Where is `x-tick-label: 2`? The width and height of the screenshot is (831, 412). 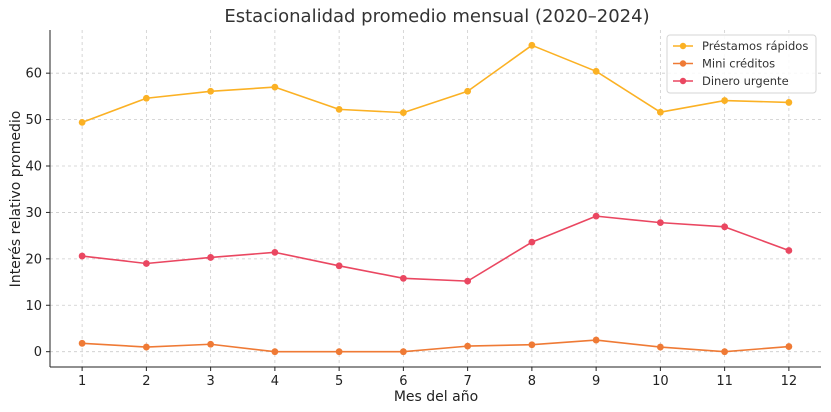
x-tick-label: 2 is located at coordinates (146, 381).